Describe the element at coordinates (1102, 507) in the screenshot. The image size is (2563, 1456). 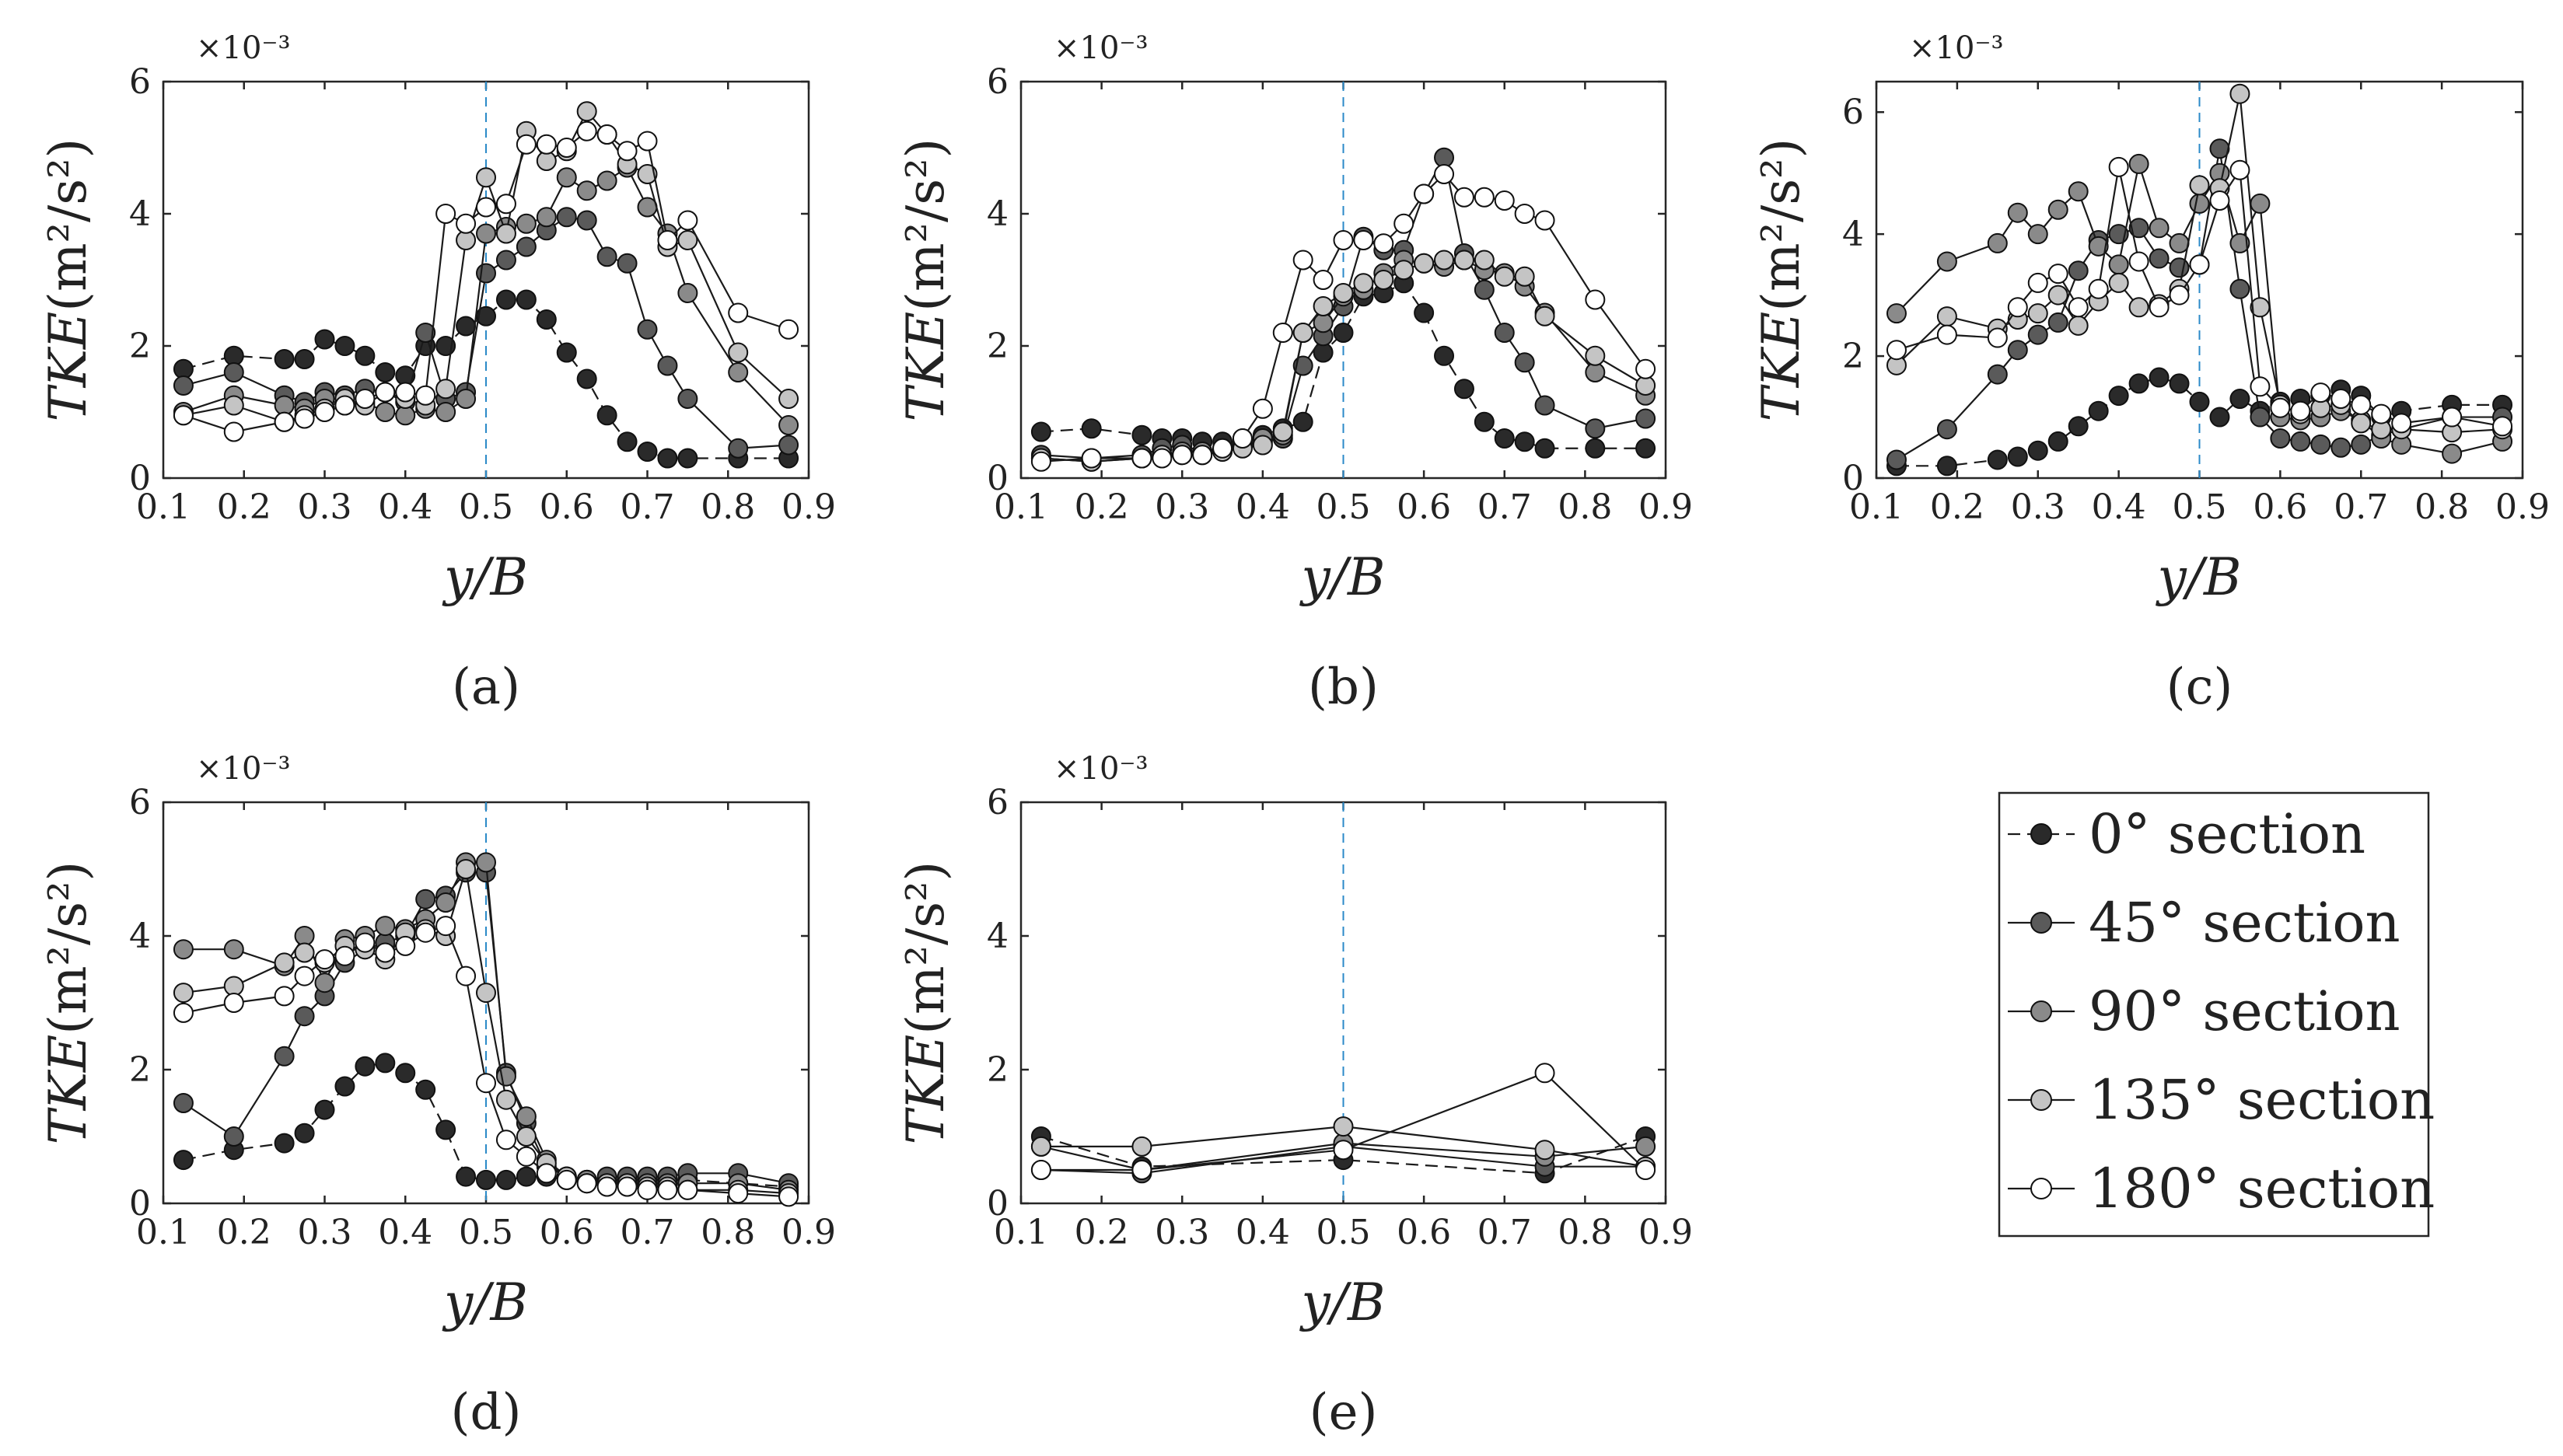
I see `x-tick-label: 0.2` at that location.